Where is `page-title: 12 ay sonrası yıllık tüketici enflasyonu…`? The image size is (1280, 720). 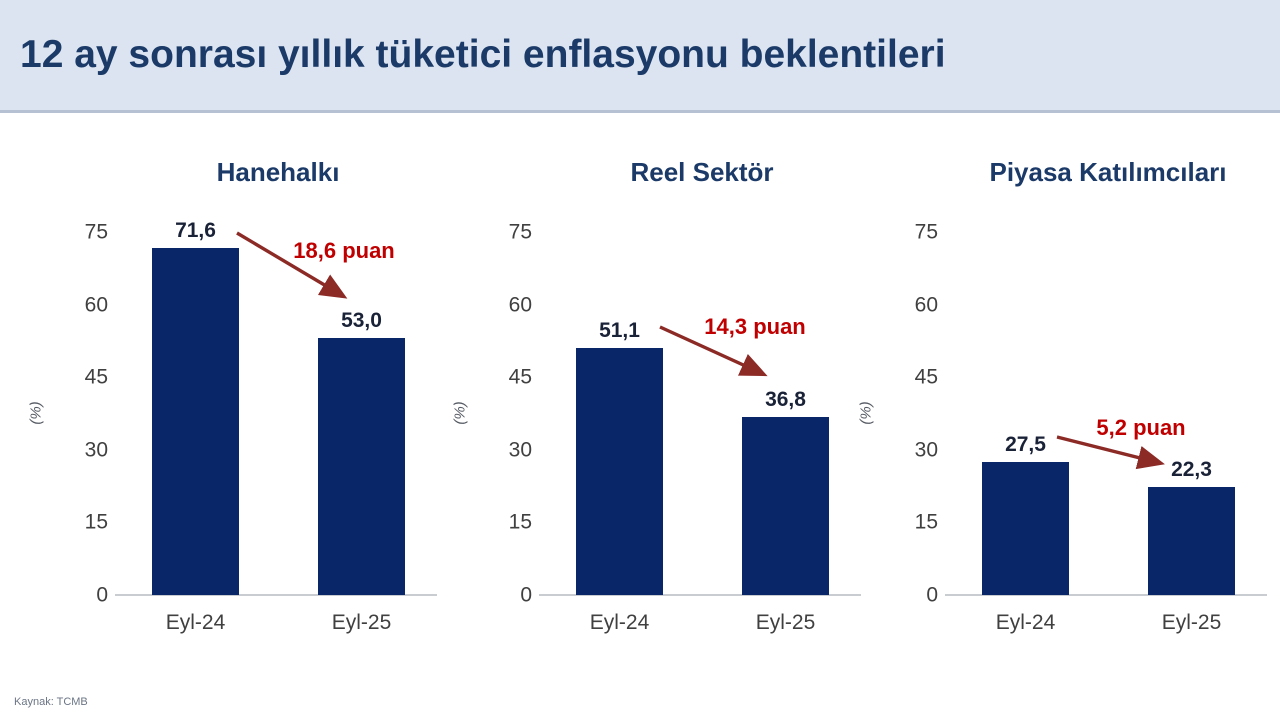 page-title: 12 ay sonrası yıllık tüketici enflasyonu… is located at coordinates (483, 54).